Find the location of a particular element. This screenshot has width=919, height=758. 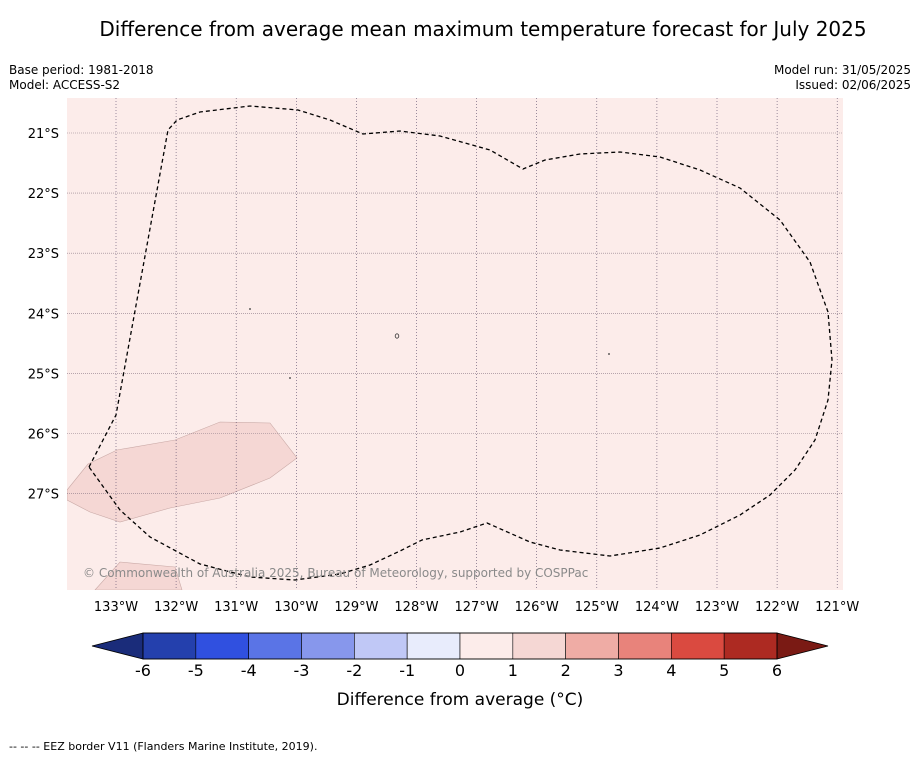

colorbar-tick-label: 5 is located at coordinates (724, 670).